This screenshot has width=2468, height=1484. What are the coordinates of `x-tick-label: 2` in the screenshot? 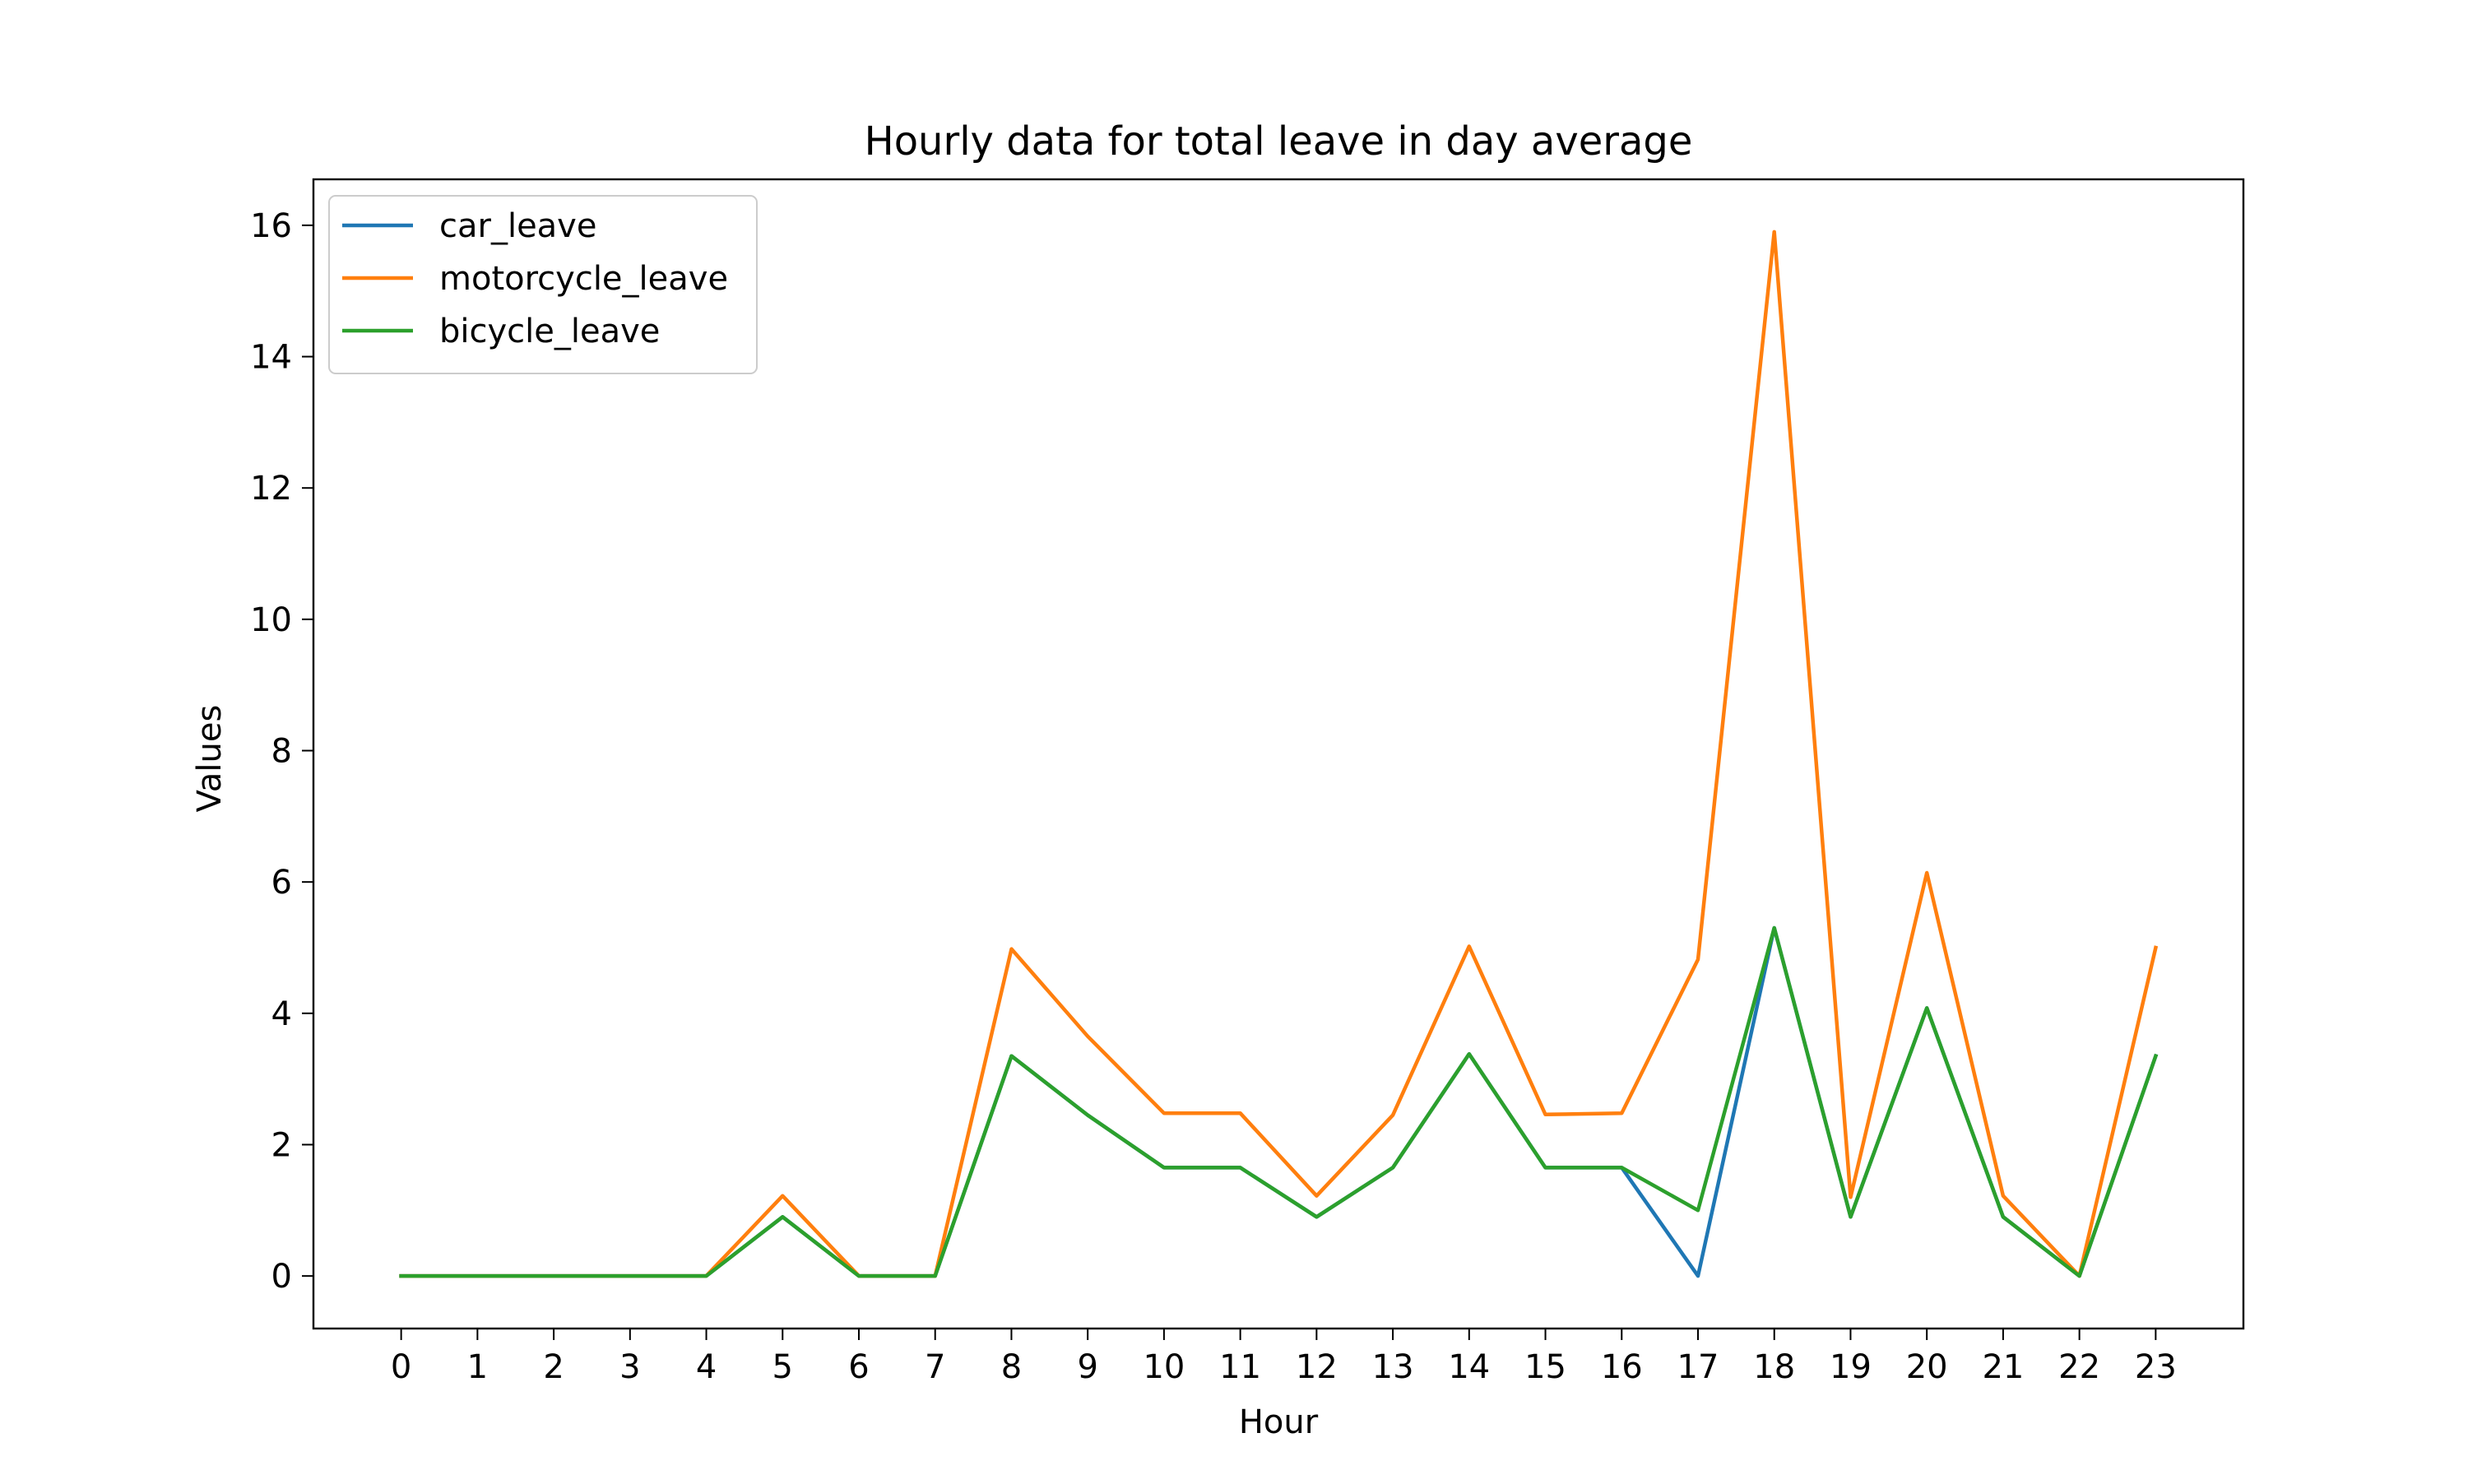 It's located at (553, 1367).